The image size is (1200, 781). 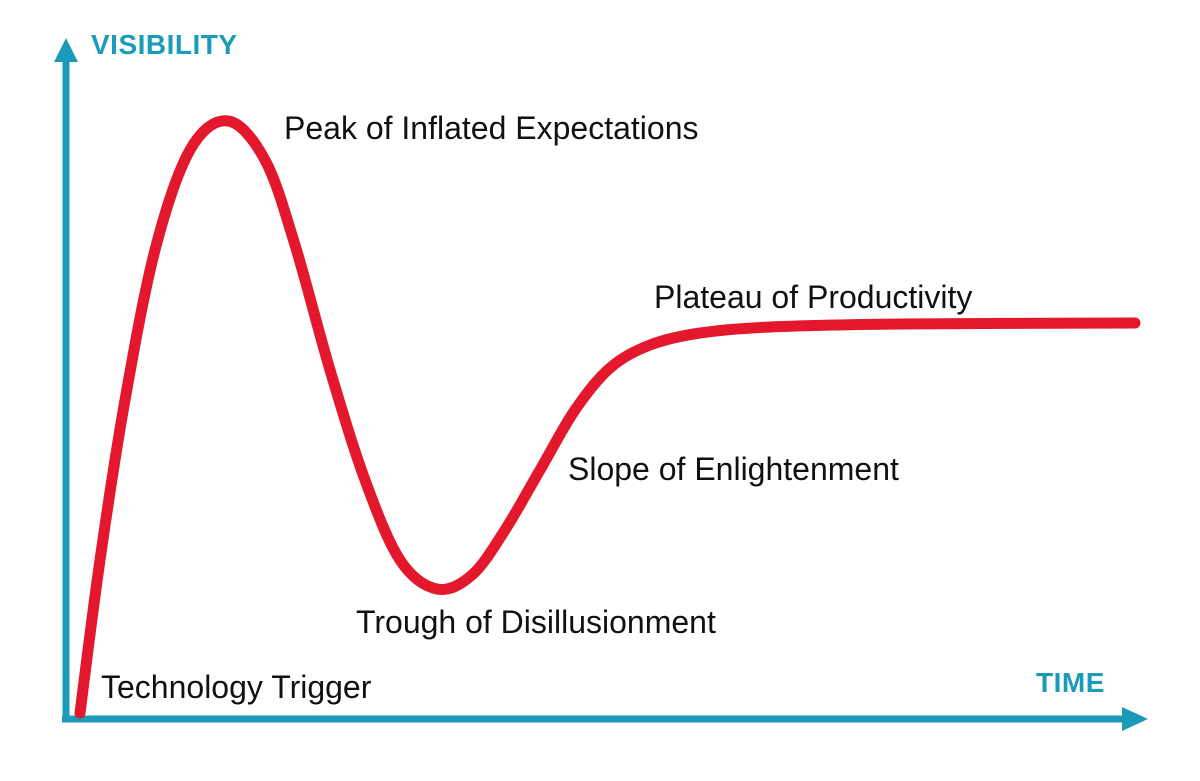 What do you see at coordinates (491, 128) in the screenshot?
I see `label-peak-of-inflated-expectations: Peak of Inflated Expectations` at bounding box center [491, 128].